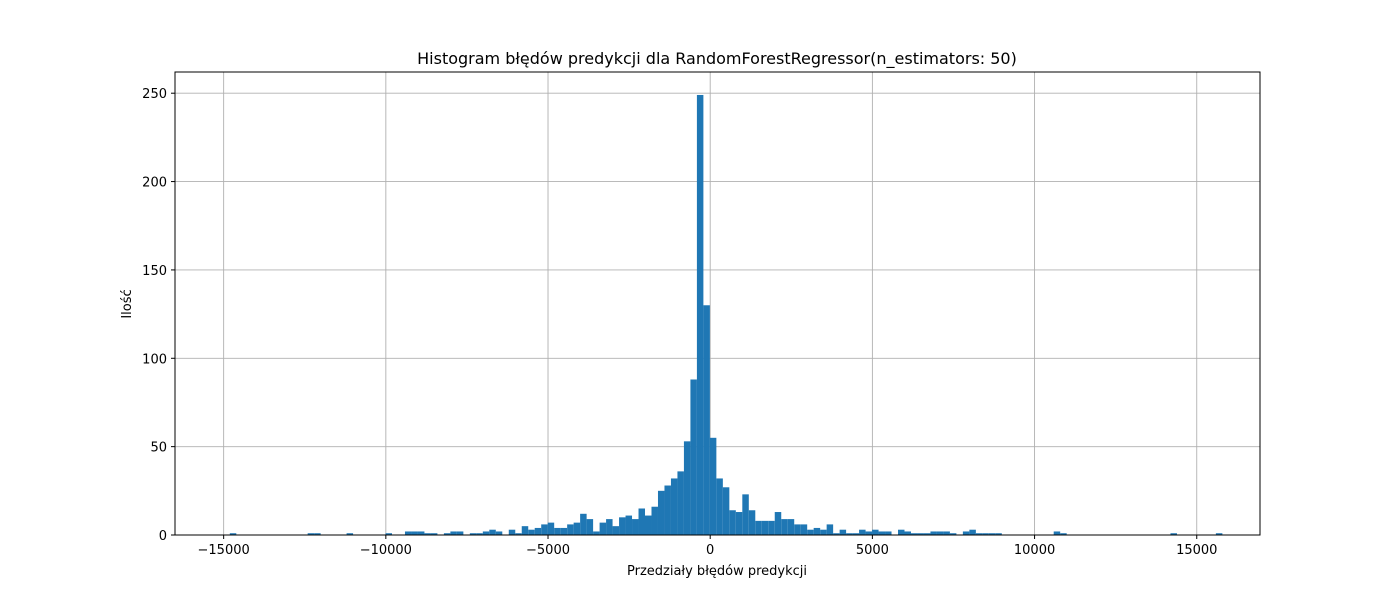  What do you see at coordinates (154, 271) in the screenshot?
I see `y-tick-label: 150` at bounding box center [154, 271].